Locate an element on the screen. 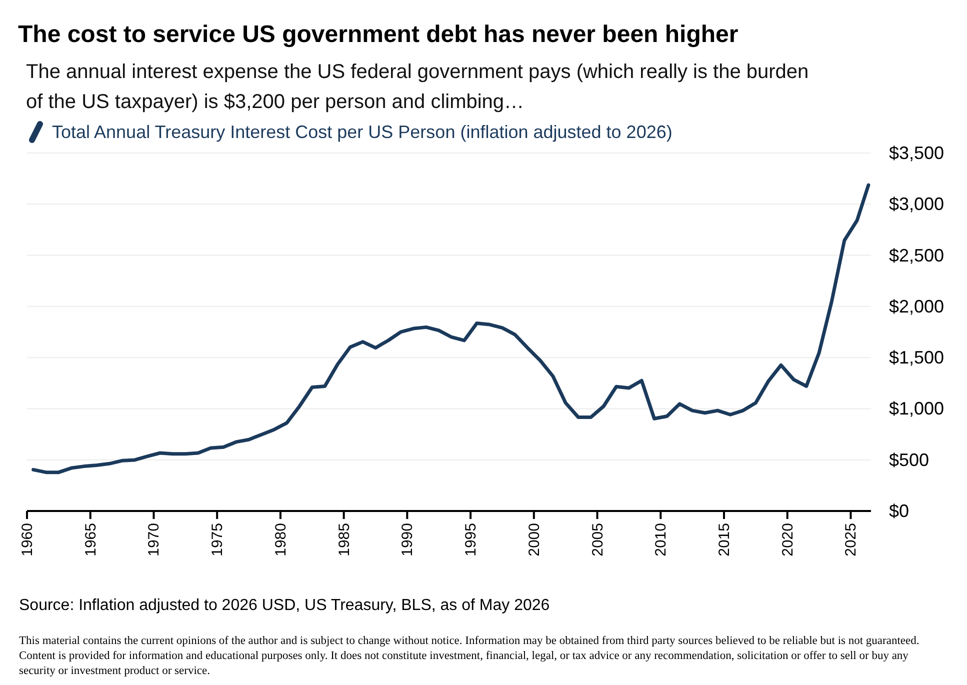 This screenshot has height=685, width=967. x-tick-label: 2010 is located at coordinates (661, 539).